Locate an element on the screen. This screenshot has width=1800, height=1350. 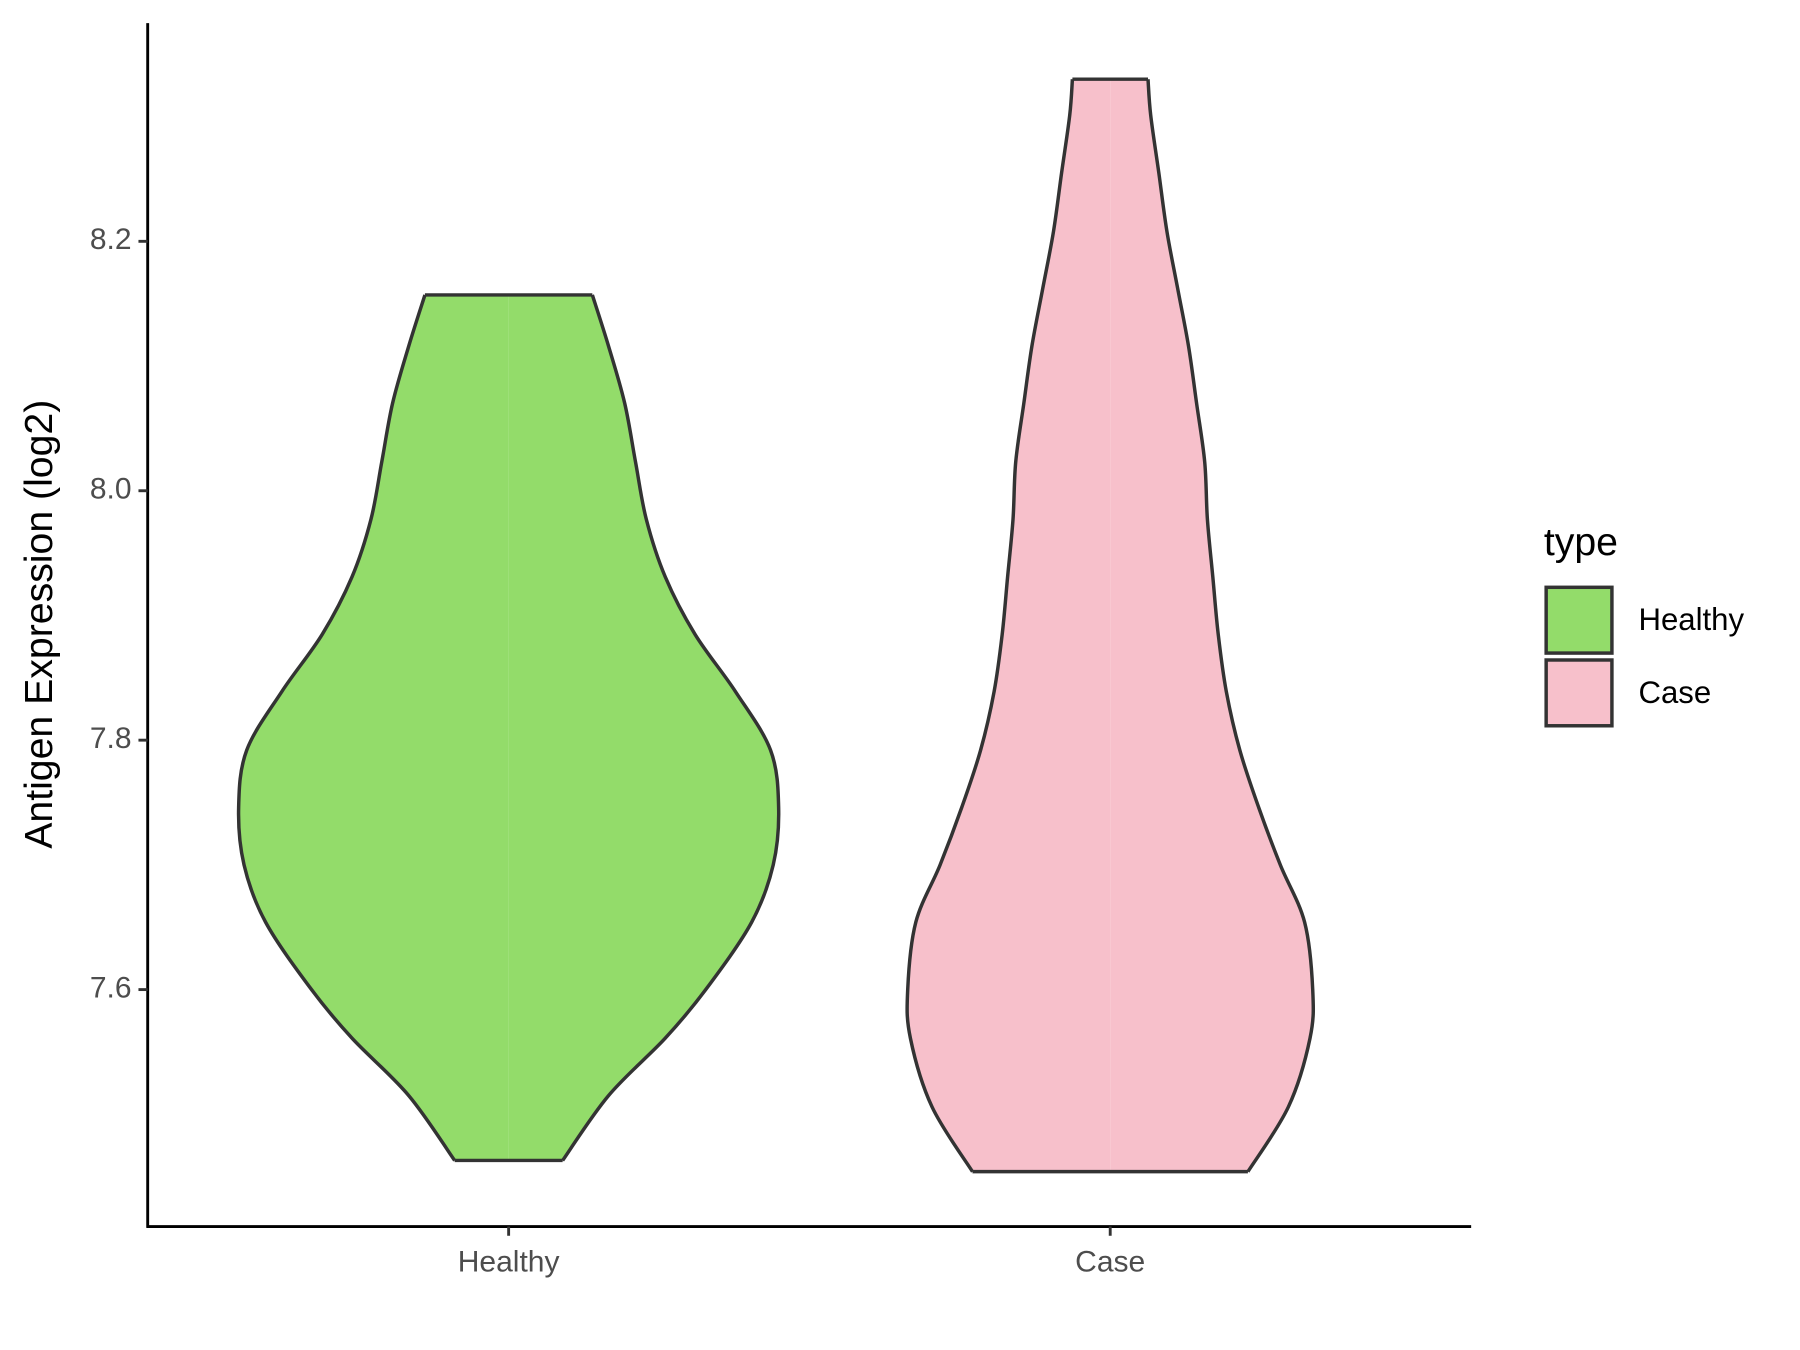
legend-label: Case is located at coordinates (1674, 692).